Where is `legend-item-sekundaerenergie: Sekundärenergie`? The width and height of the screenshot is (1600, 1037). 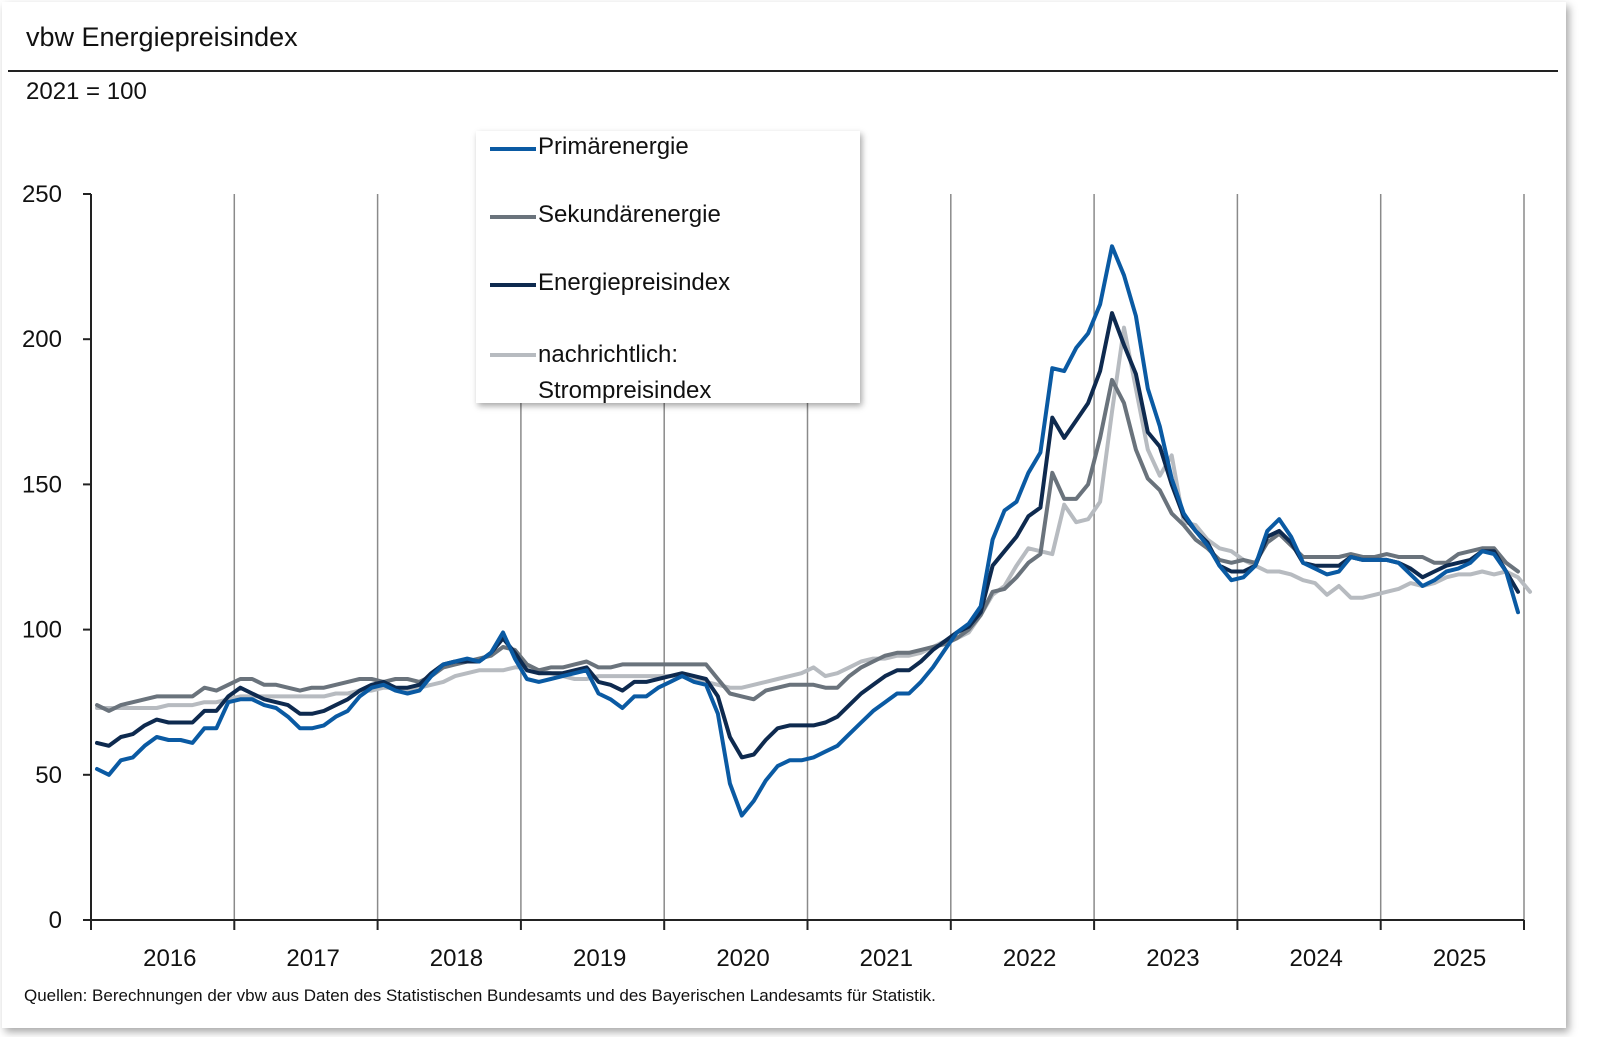
legend-item-sekundaerenergie: Sekundärenergie is located at coordinates (605, 215).